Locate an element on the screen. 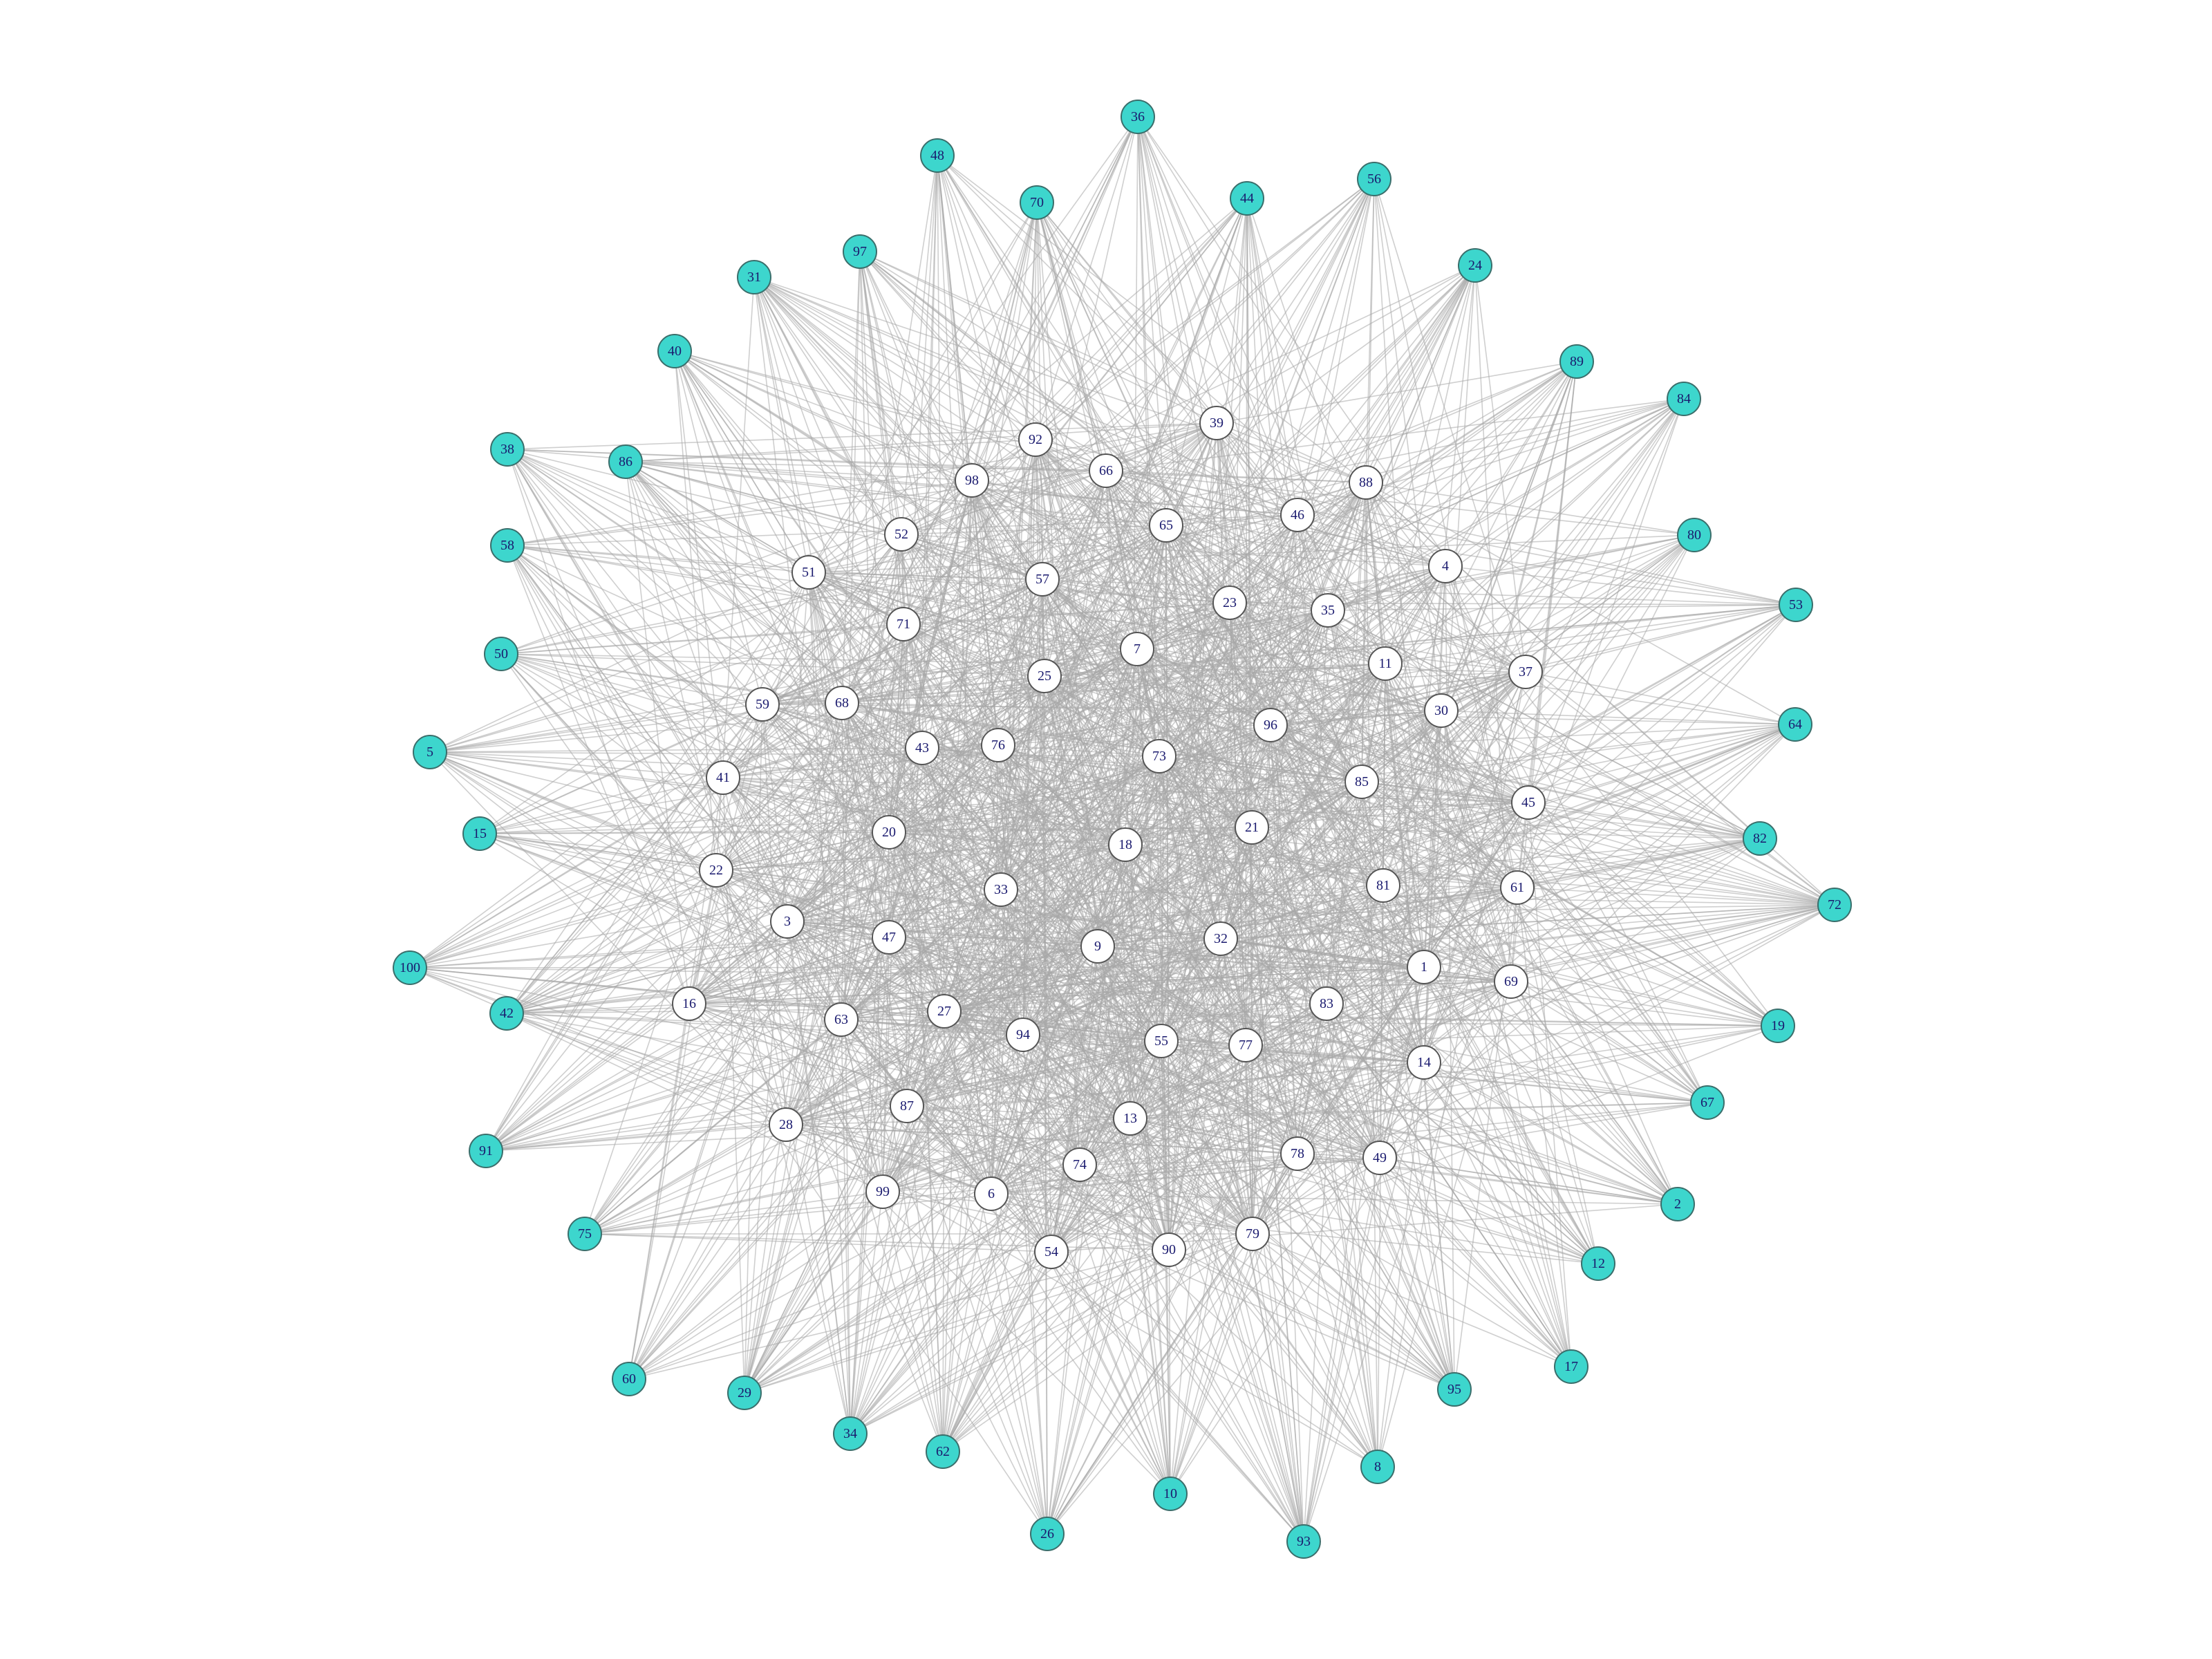 The width and height of the screenshot is (2212, 1659). node-16: 16 is located at coordinates (689, 1004).